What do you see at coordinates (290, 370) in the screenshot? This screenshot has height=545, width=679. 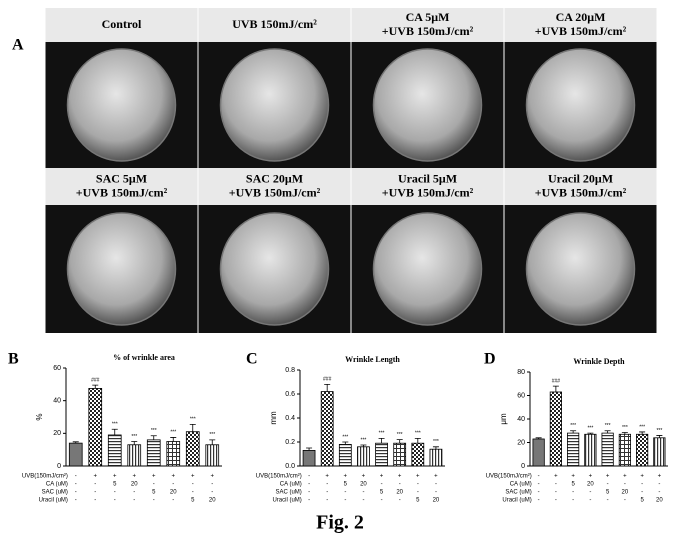 I see `y-tick-label: 0.8` at bounding box center [290, 370].